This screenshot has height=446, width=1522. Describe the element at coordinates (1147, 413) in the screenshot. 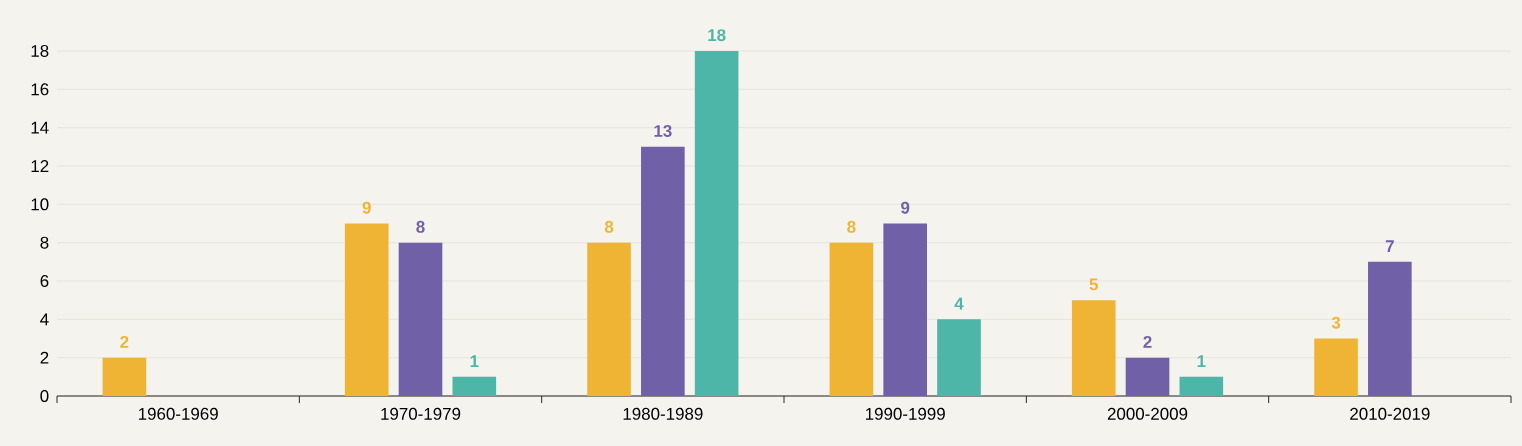

I see `x-tick-label: 2000-2009` at that location.